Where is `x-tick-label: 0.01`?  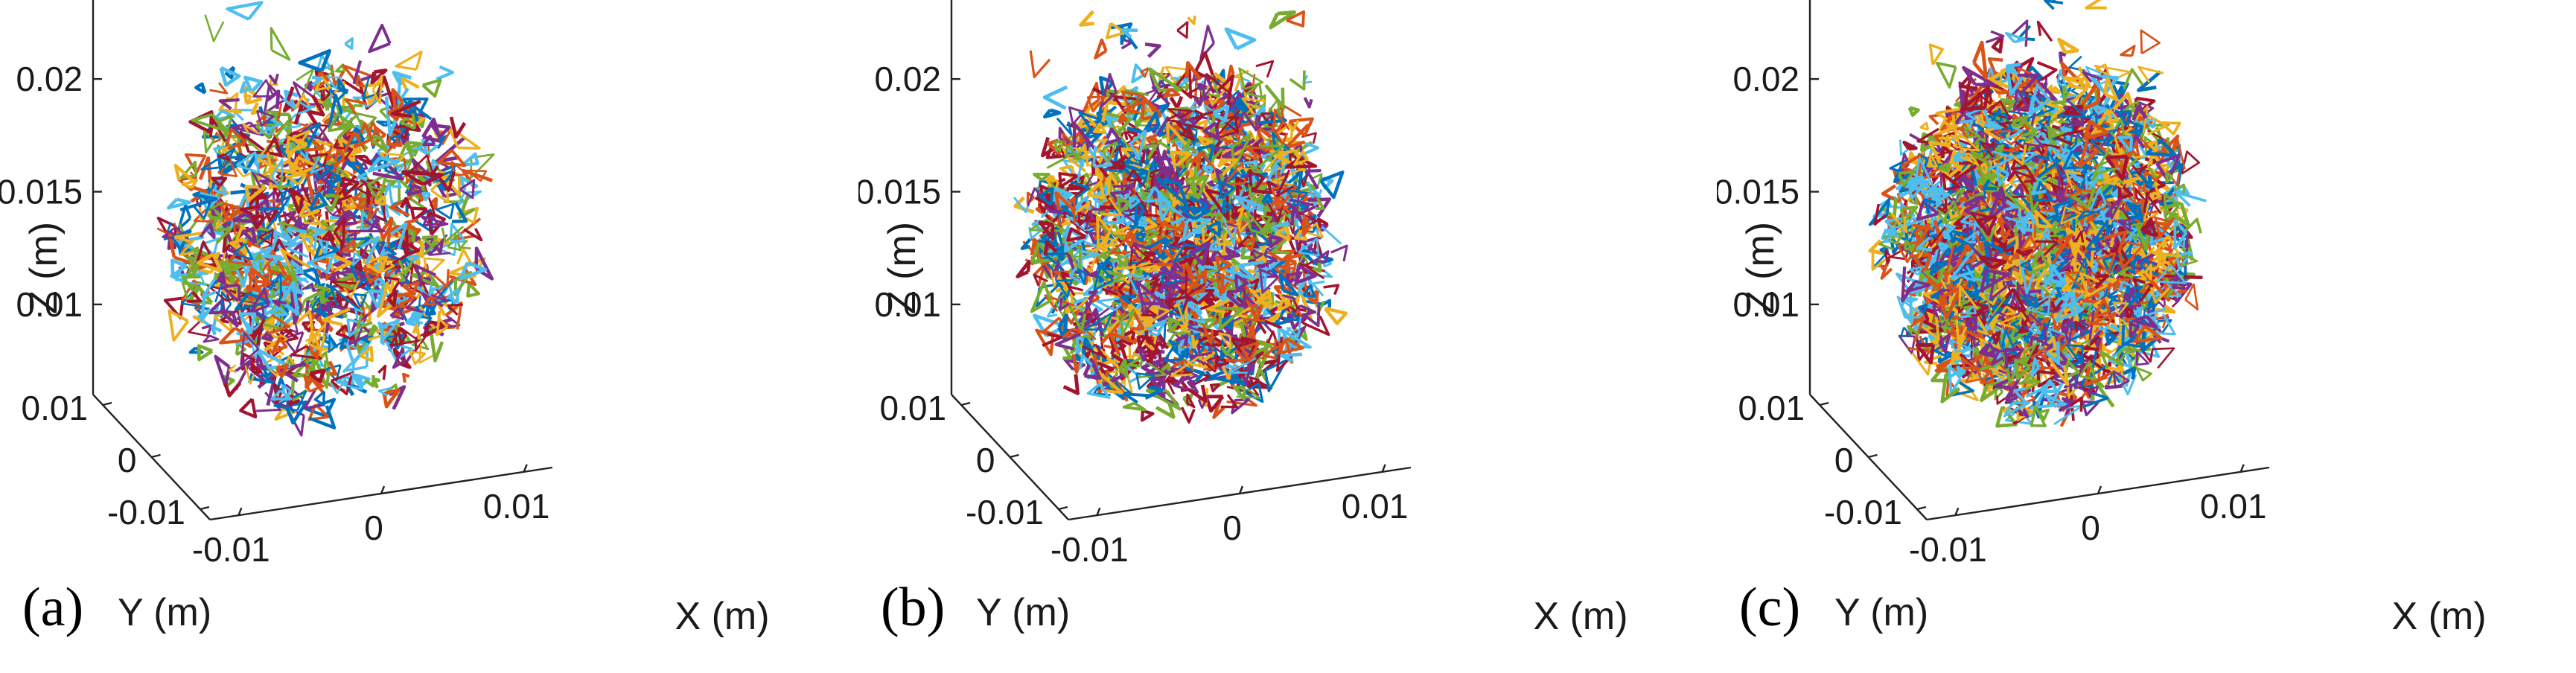 x-tick-label: 0.01 is located at coordinates (1375, 506).